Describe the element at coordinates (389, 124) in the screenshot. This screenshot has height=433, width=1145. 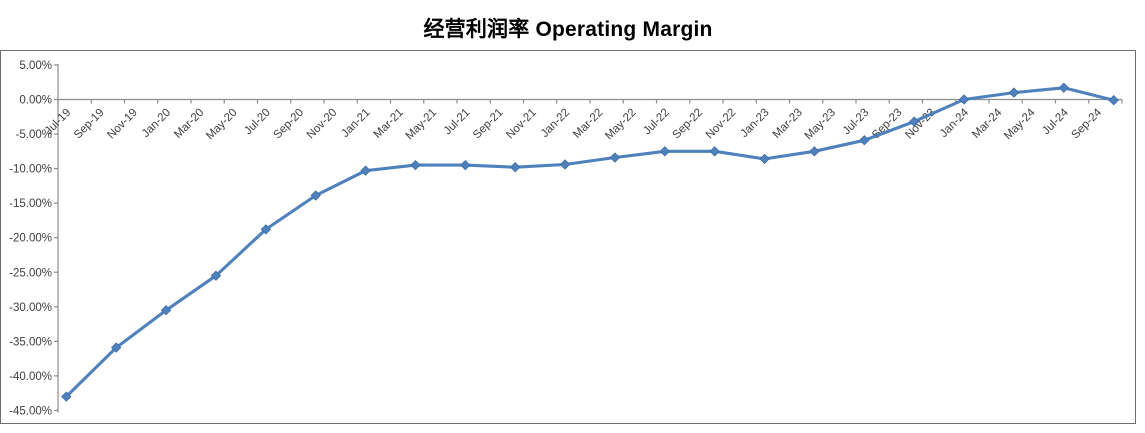
I see `x-axis-label: Mar-21` at that location.